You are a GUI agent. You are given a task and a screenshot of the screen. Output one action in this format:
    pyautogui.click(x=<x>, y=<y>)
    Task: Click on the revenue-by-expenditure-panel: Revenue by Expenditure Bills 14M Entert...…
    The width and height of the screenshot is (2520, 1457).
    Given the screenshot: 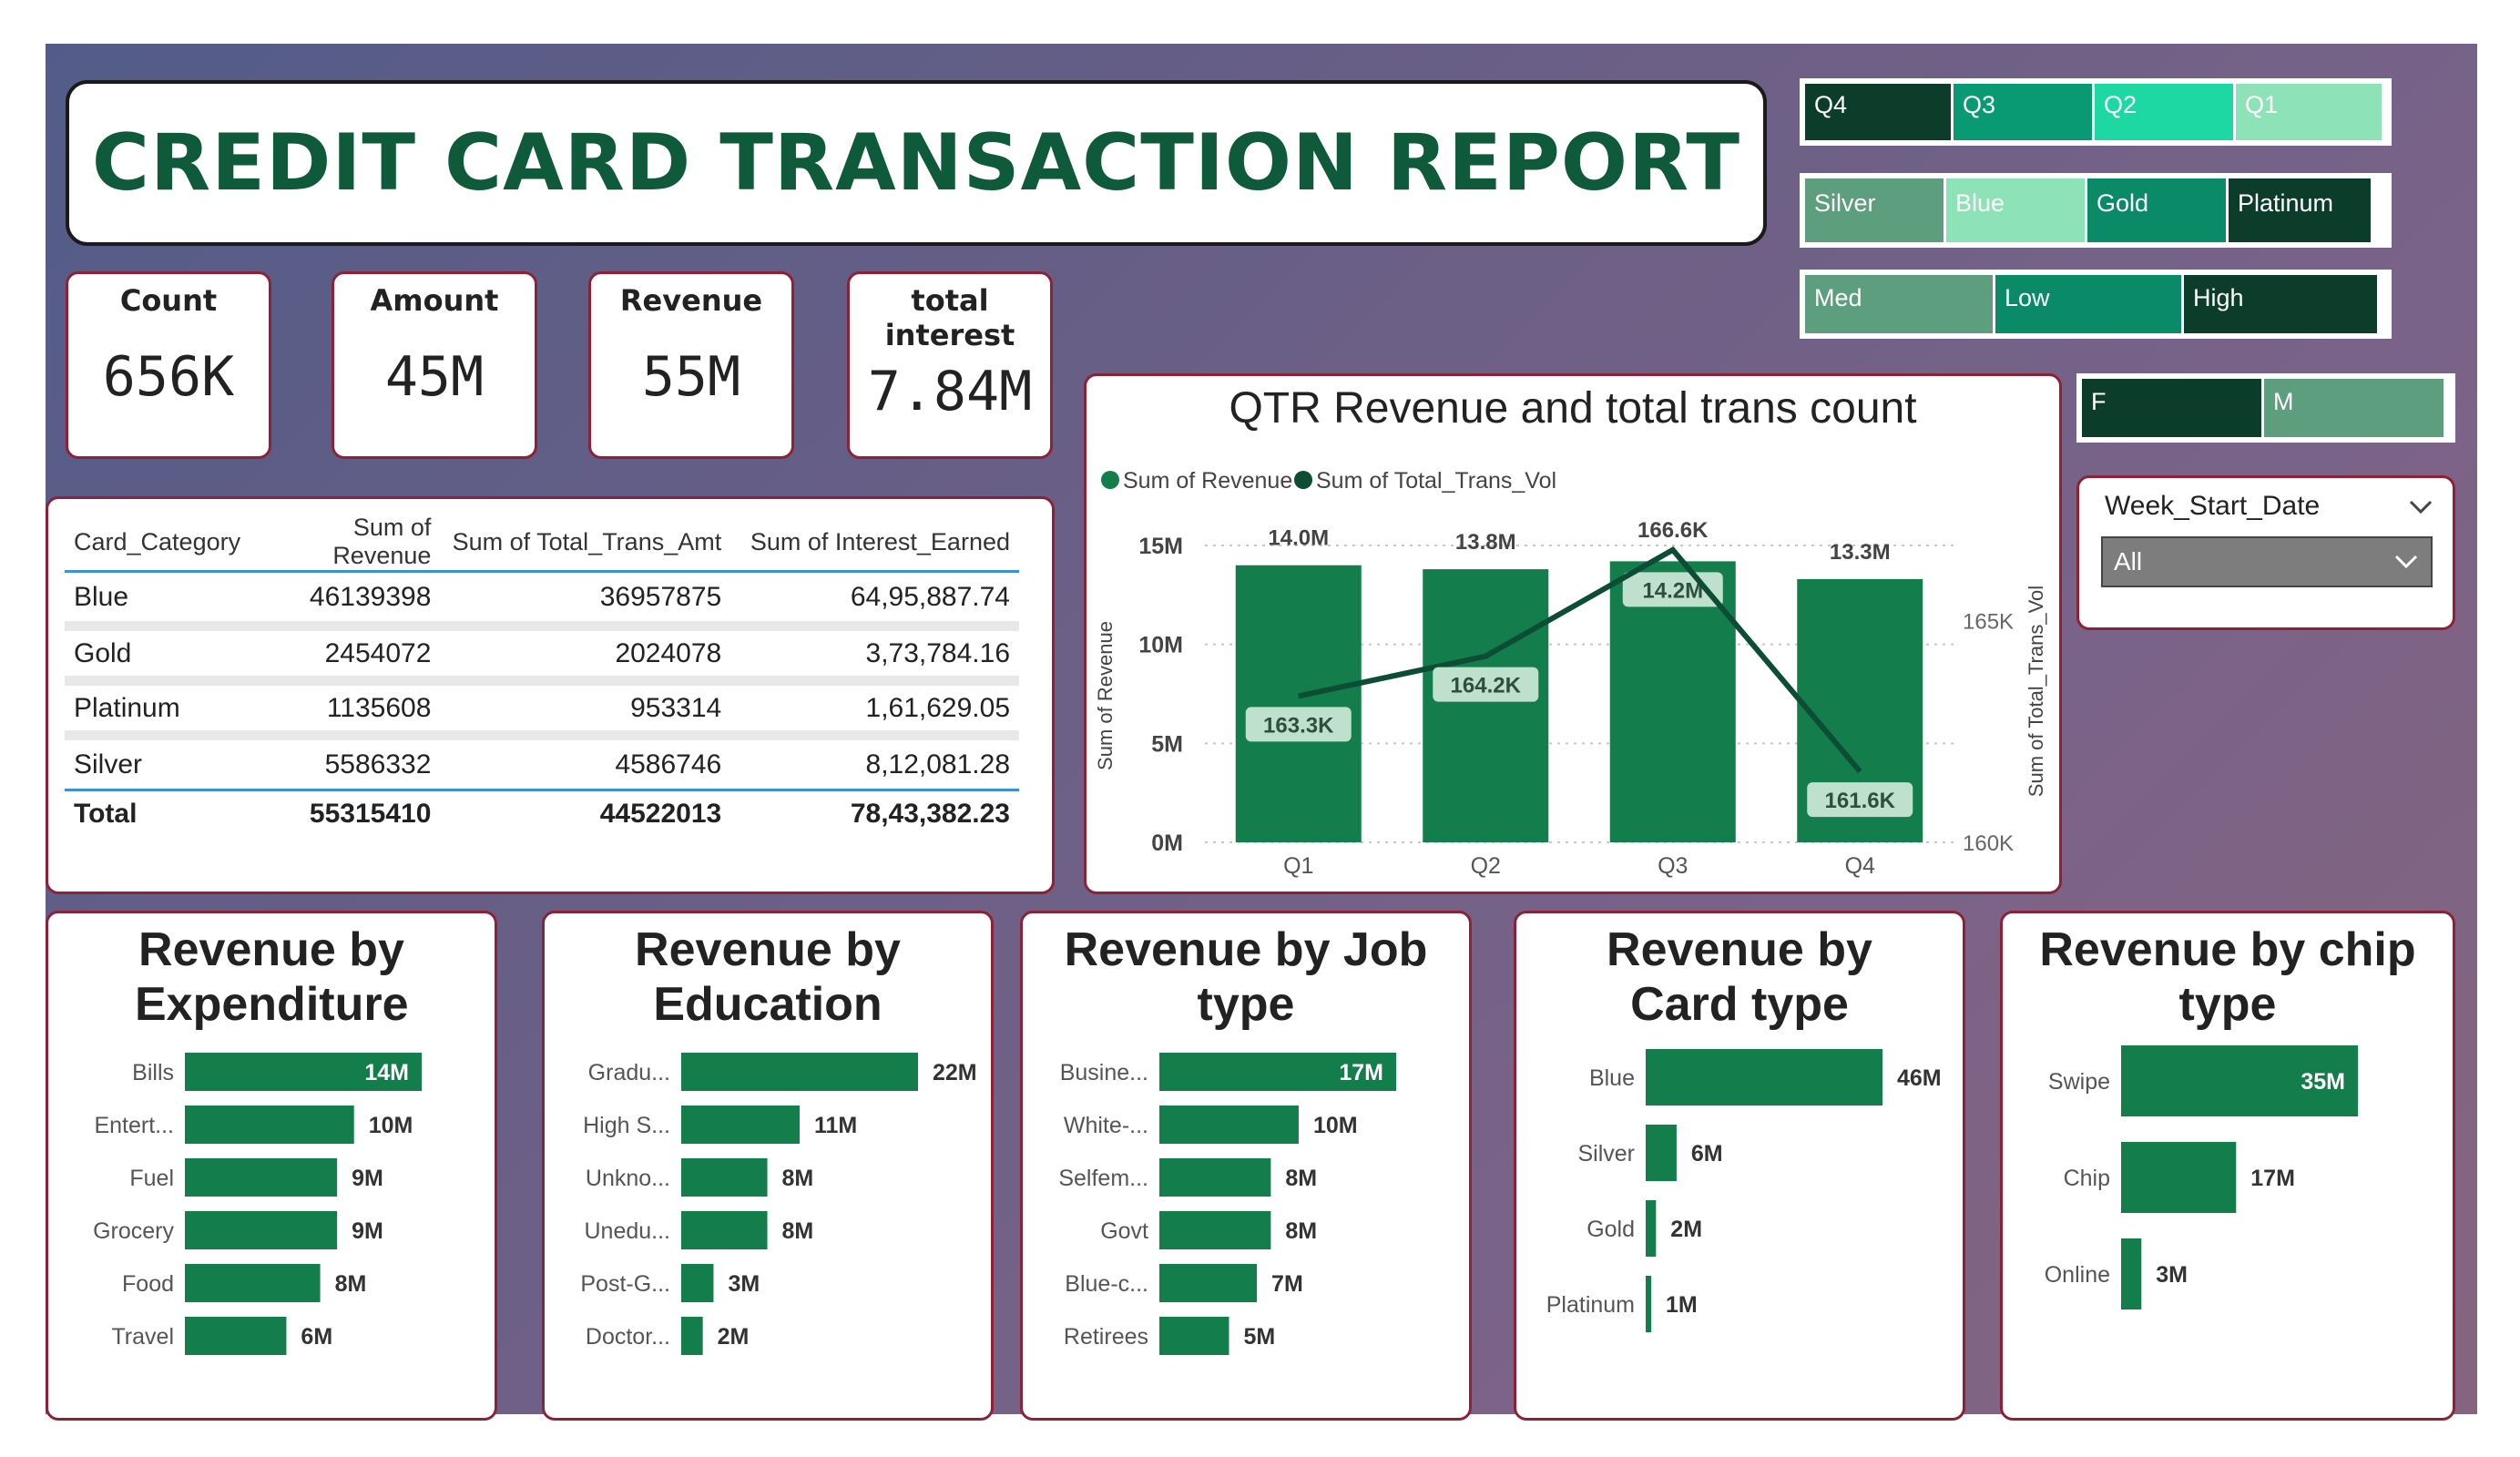 What is the action you would take?
    pyautogui.click(x=271, y=1166)
    